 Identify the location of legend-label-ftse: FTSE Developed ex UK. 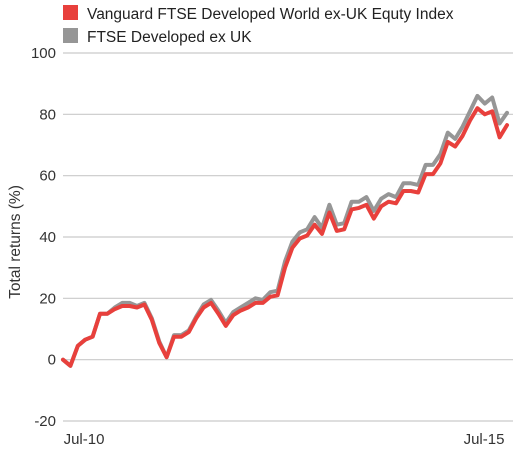
(169, 37).